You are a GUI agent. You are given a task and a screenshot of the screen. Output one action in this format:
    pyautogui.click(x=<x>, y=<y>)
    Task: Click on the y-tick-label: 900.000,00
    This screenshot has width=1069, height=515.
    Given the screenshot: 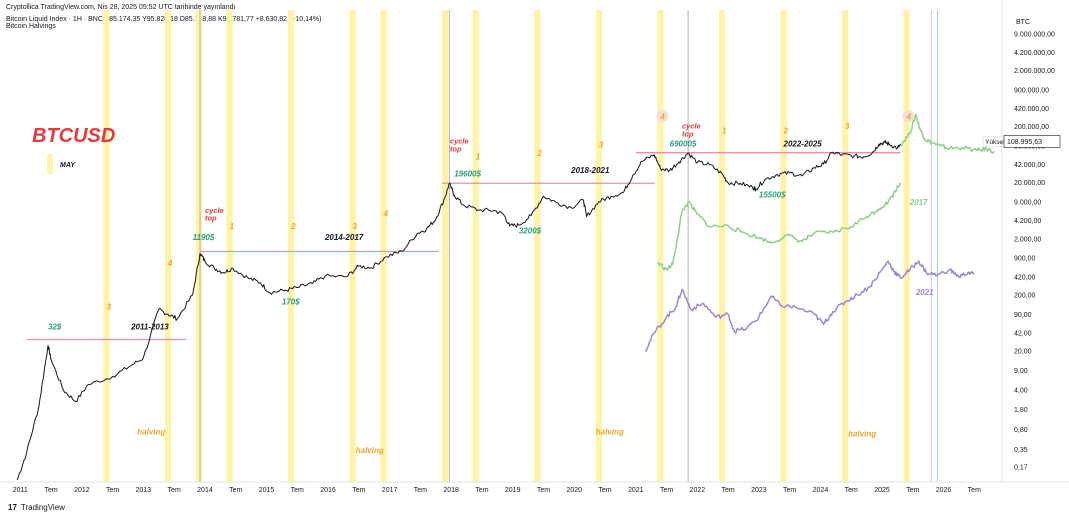 What is the action you would take?
    pyautogui.click(x=1031, y=91)
    